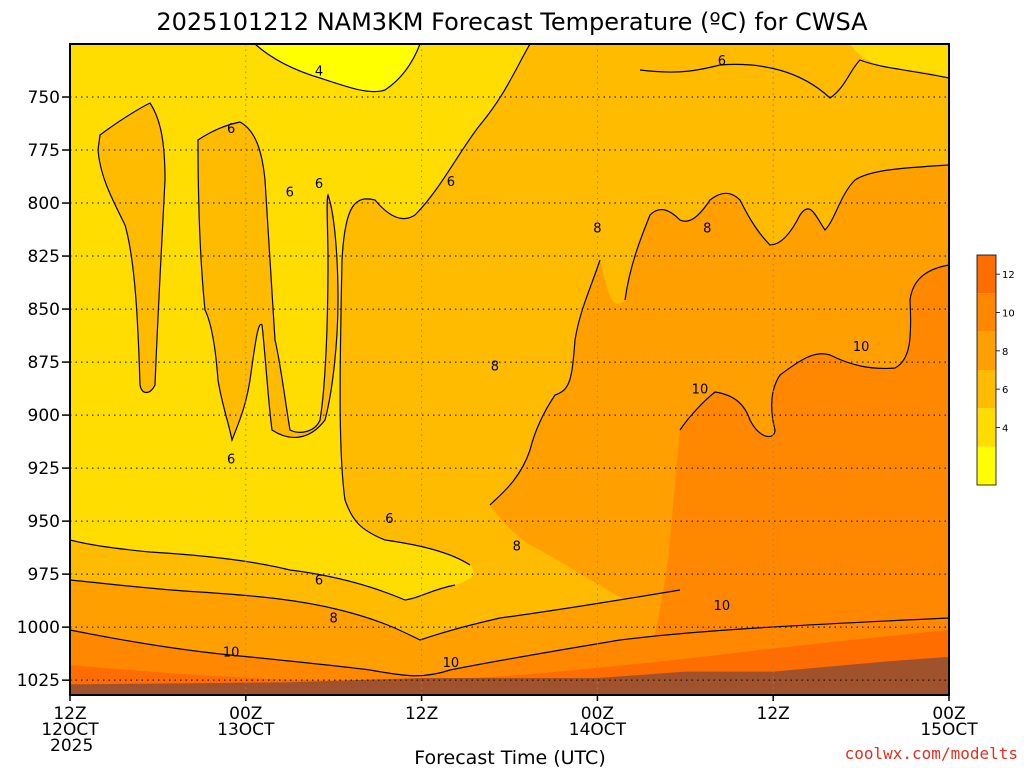  What do you see at coordinates (899, 61) in the screenshot?
I see `band-6-8-right` at bounding box center [899, 61].